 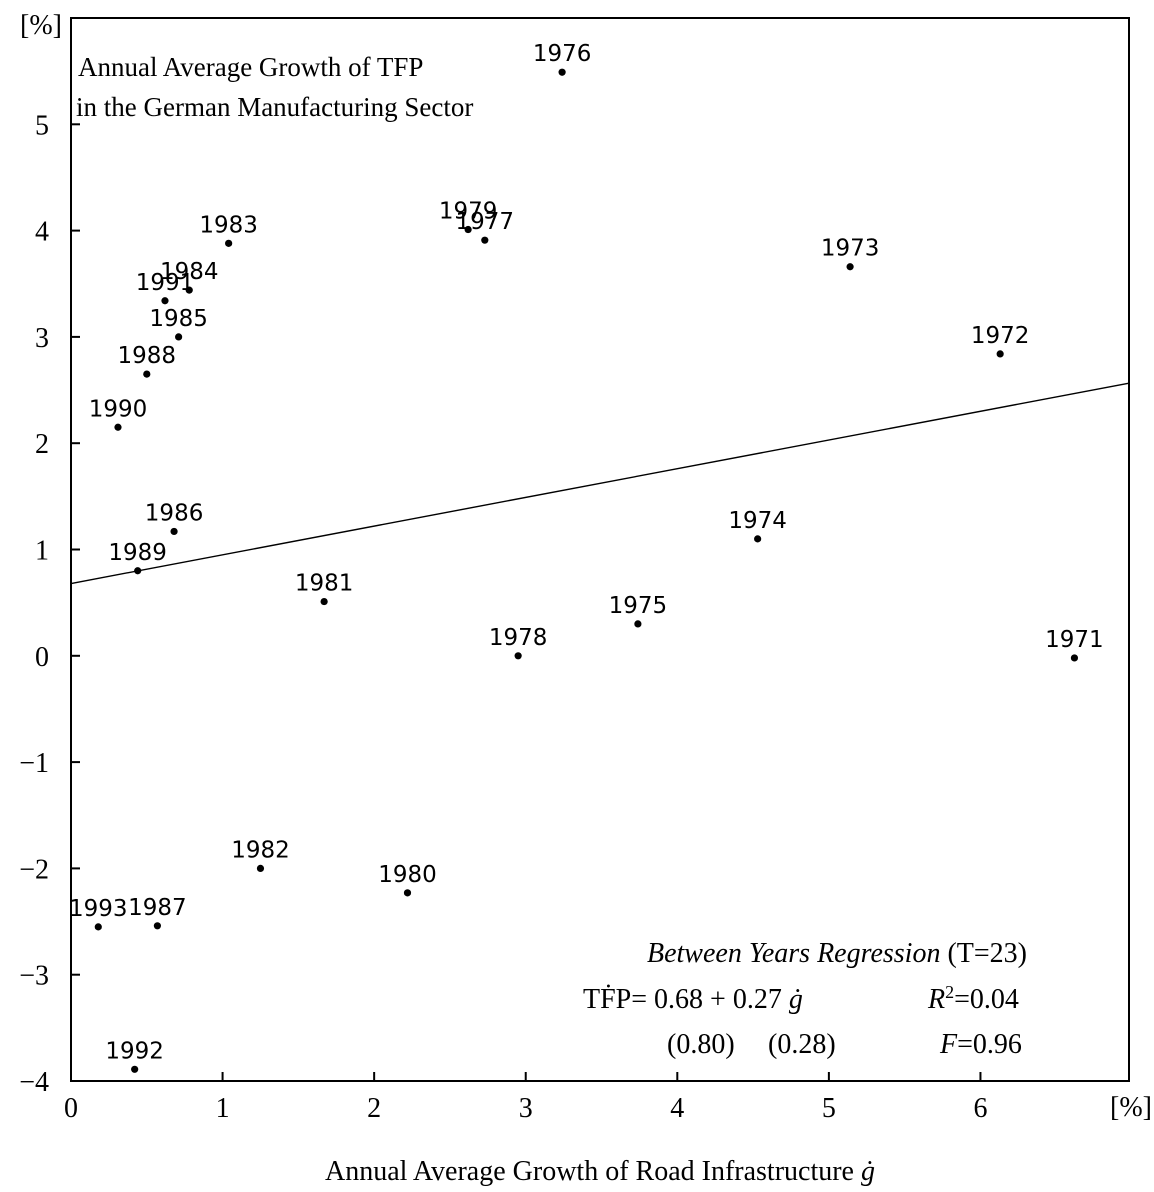 What do you see at coordinates (526, 1108) in the screenshot?
I see `x-tick-label: 3` at bounding box center [526, 1108].